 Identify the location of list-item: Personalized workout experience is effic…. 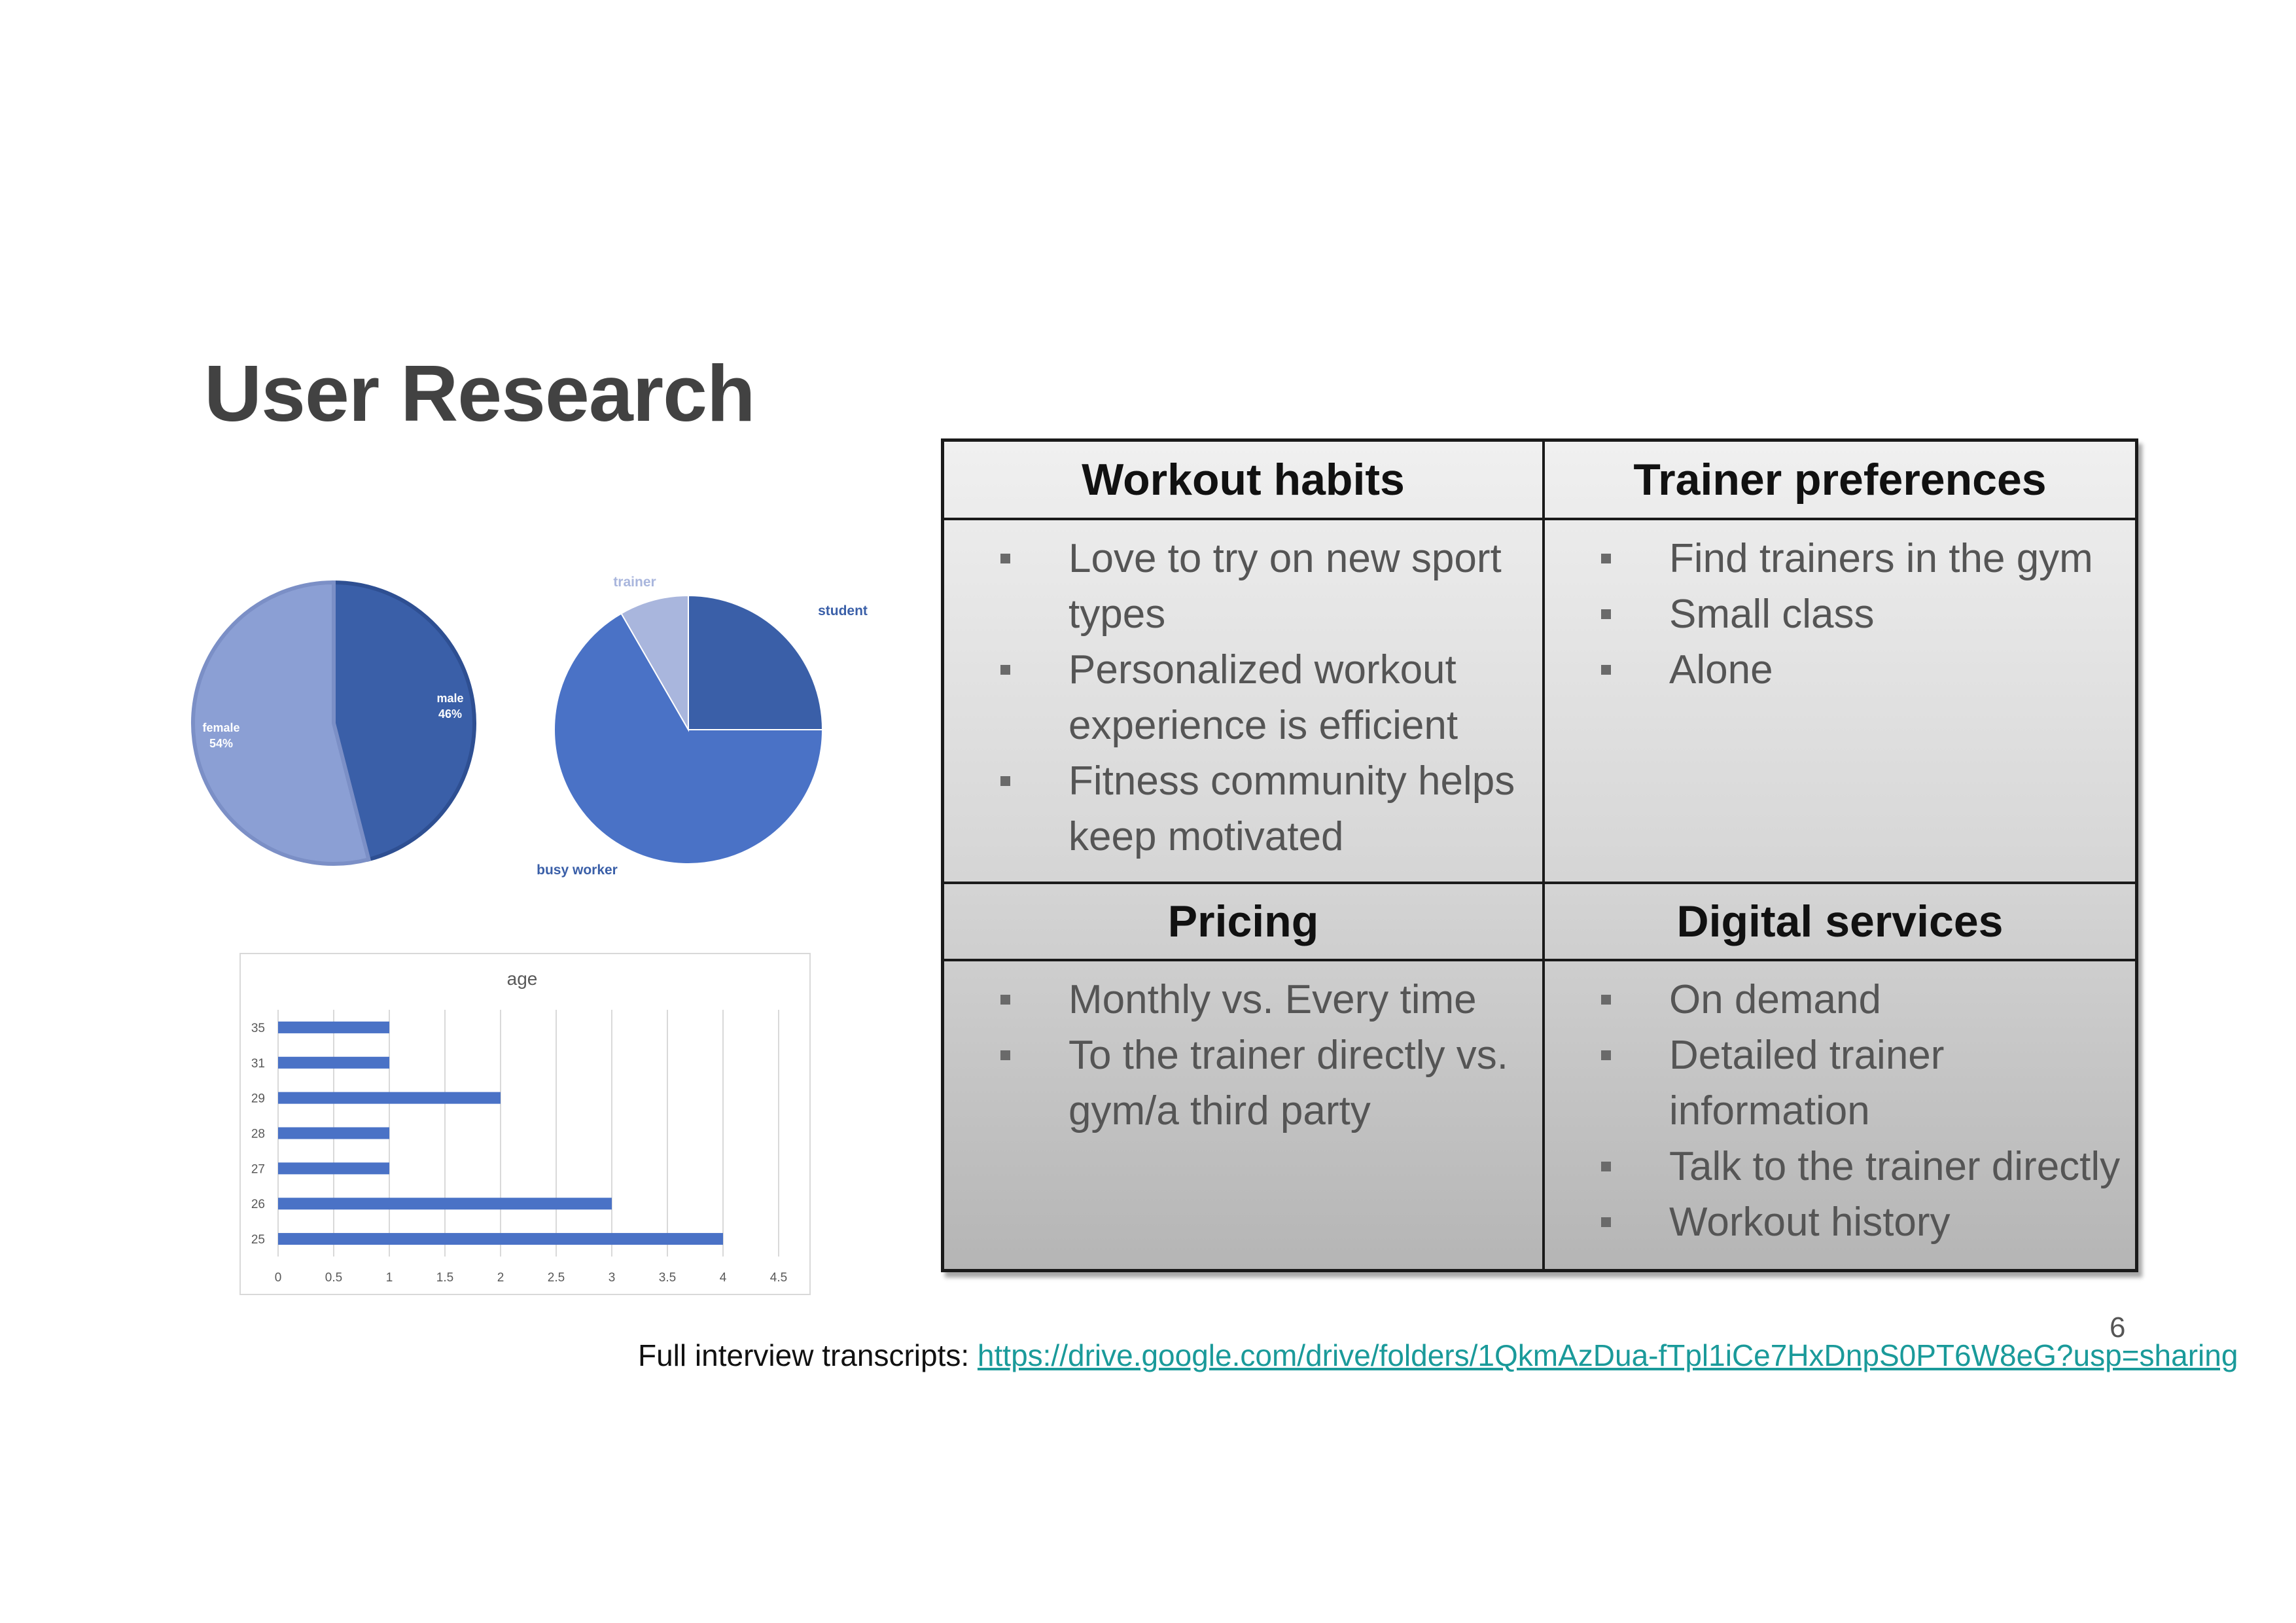
(1243, 698).